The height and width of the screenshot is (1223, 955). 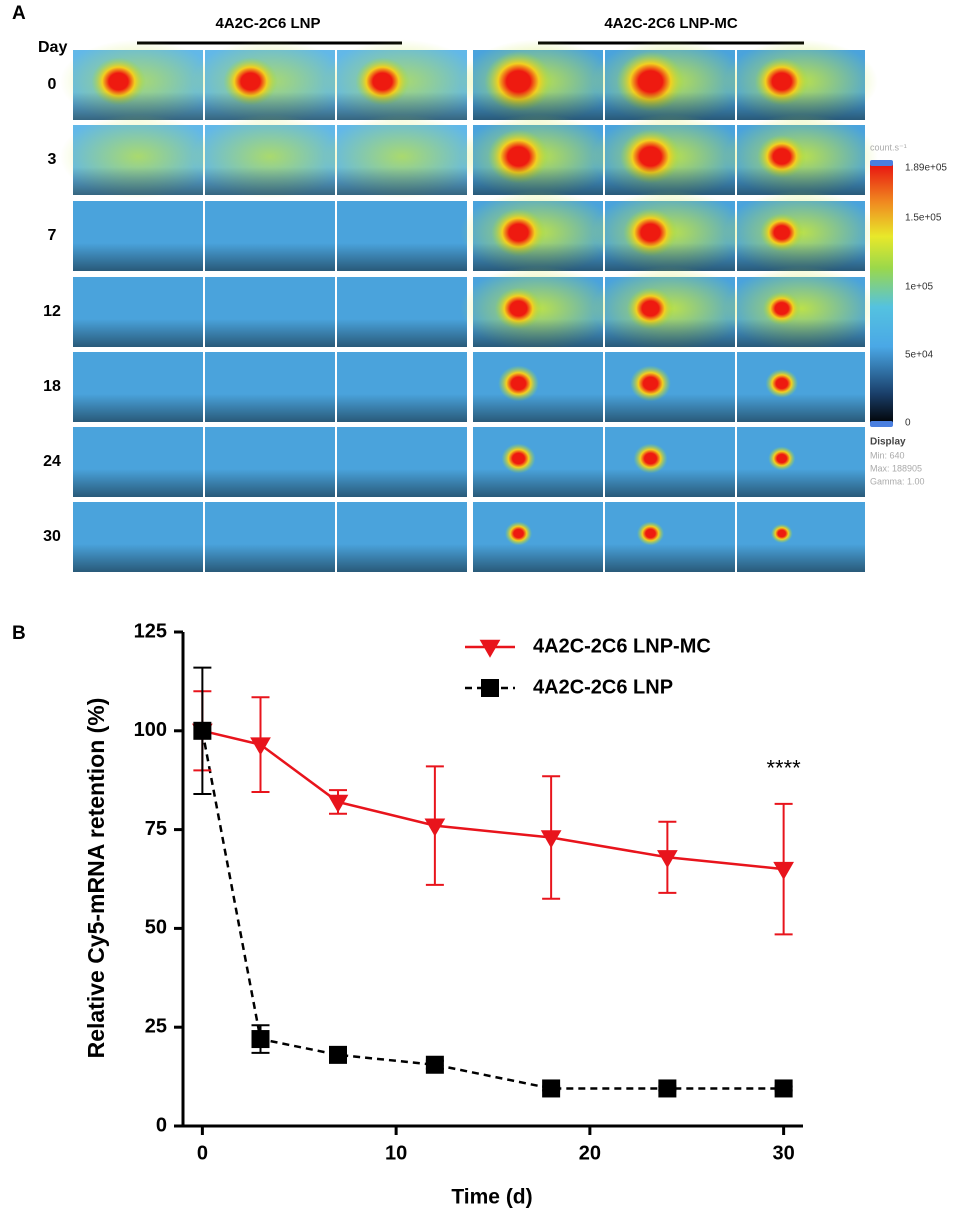 What do you see at coordinates (908, 423) in the screenshot?
I see `colorbar-tick-label: 0` at bounding box center [908, 423].